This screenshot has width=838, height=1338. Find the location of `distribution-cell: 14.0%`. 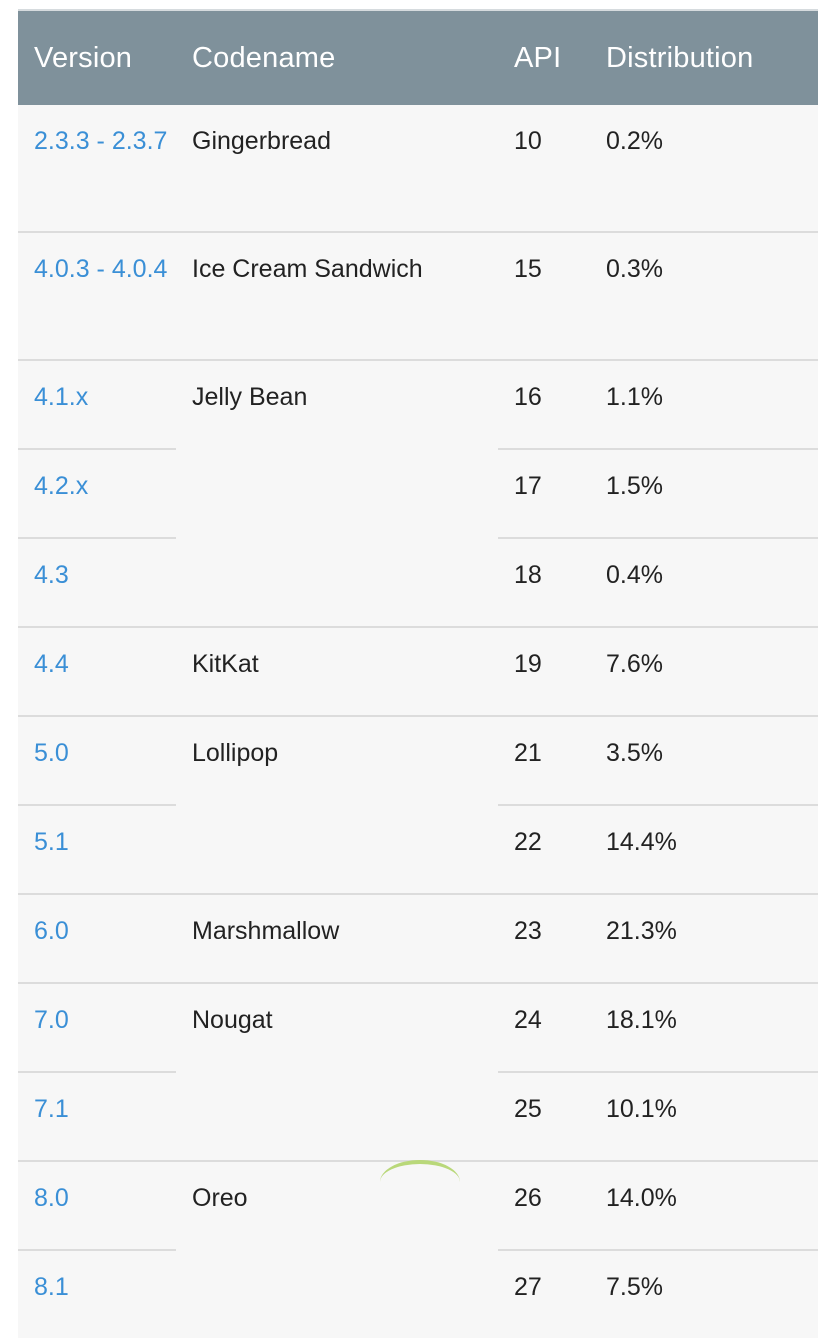

distribution-cell: 14.0% is located at coordinates (704, 1205).